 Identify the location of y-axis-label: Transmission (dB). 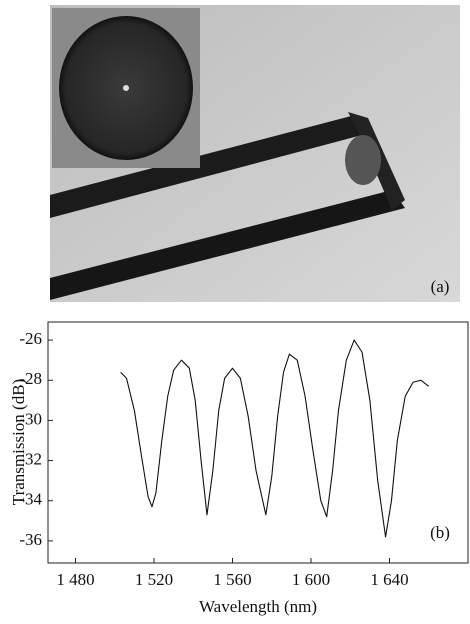
(18, 442).